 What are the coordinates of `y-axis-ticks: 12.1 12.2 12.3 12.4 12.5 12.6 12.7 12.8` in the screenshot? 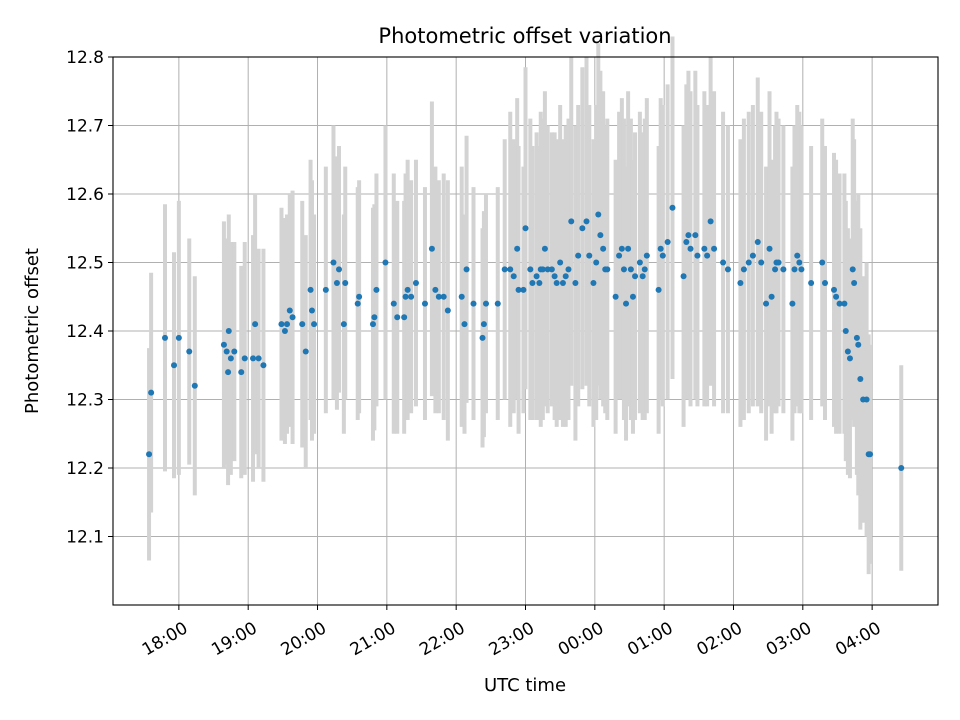 It's located at (89, 298).